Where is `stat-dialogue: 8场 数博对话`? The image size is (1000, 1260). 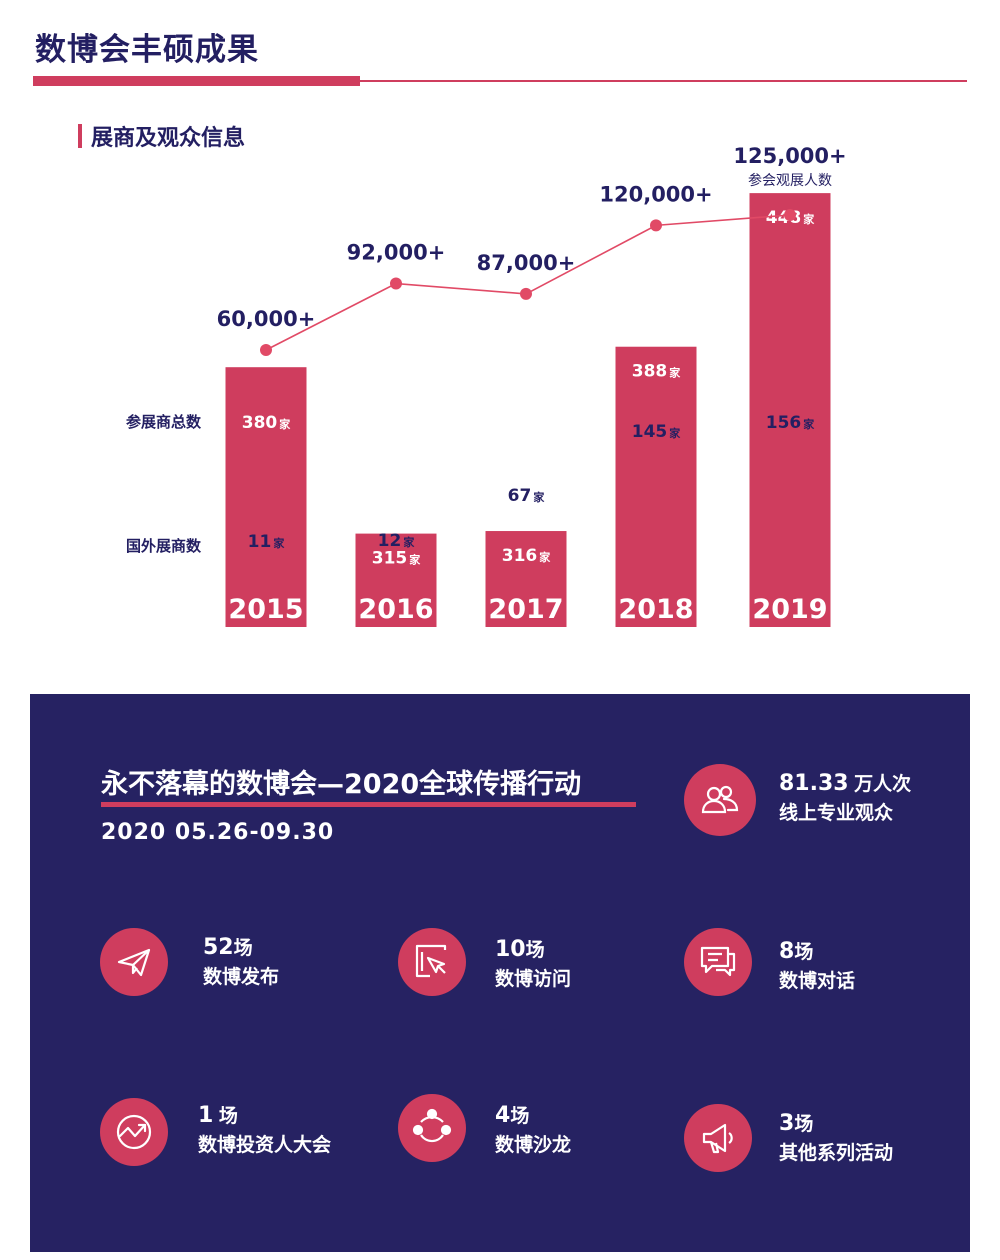 stat-dialogue: 8场 数博对话 is located at coordinates (817, 966).